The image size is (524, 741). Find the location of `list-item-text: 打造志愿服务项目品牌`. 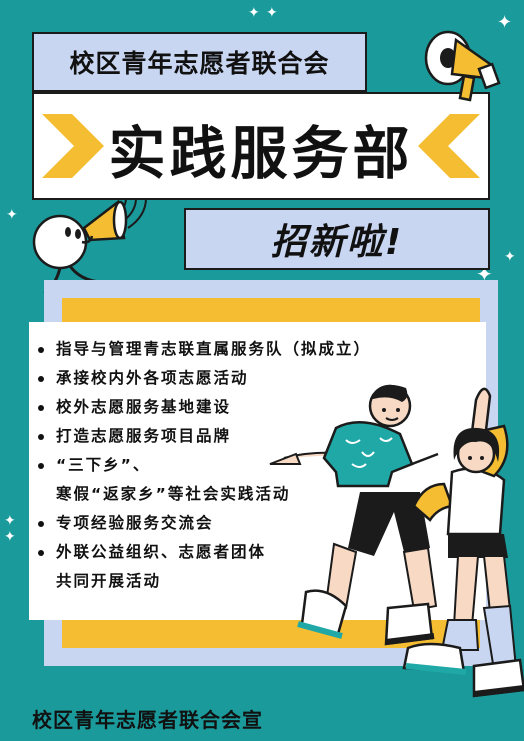

list-item-text: 打造志愿服务项目品牌 is located at coordinates (144, 436).